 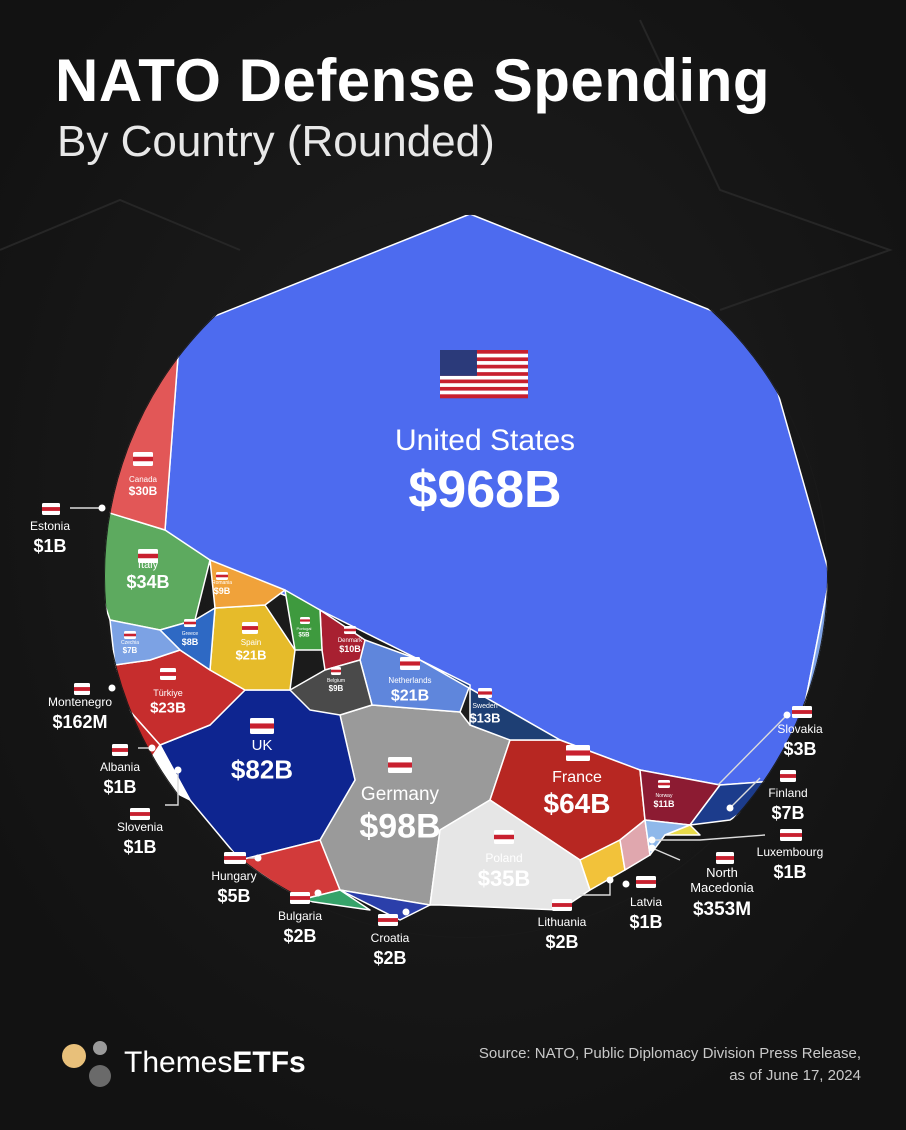 What do you see at coordinates (262, 726) in the screenshot?
I see `flag-icon-uk` at bounding box center [262, 726].